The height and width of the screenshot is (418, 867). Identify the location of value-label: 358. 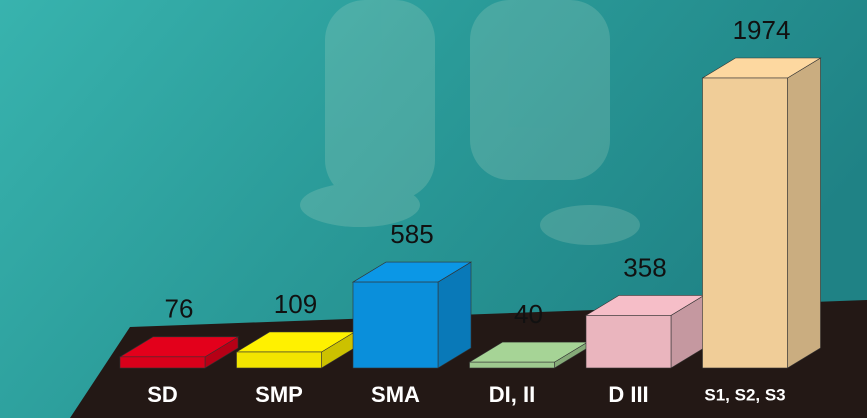
(644, 267).